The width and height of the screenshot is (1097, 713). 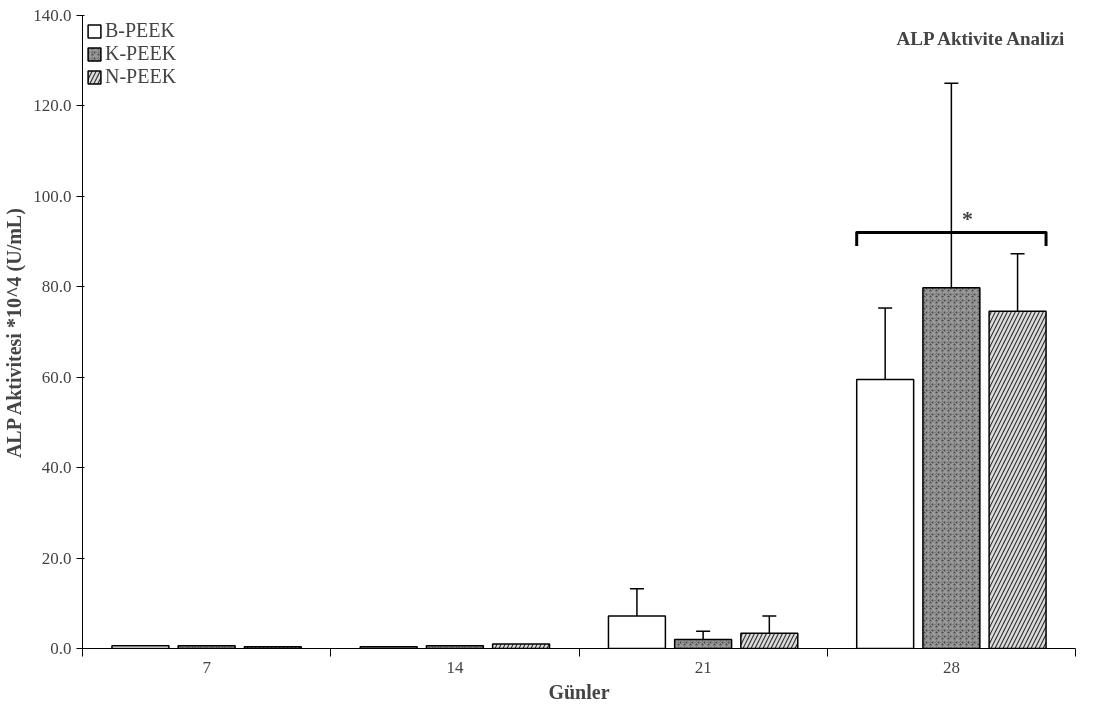 What do you see at coordinates (15, 333) in the screenshot?
I see `y-axis-title: ALP Aktivitesi *10^4 (U/mL)` at bounding box center [15, 333].